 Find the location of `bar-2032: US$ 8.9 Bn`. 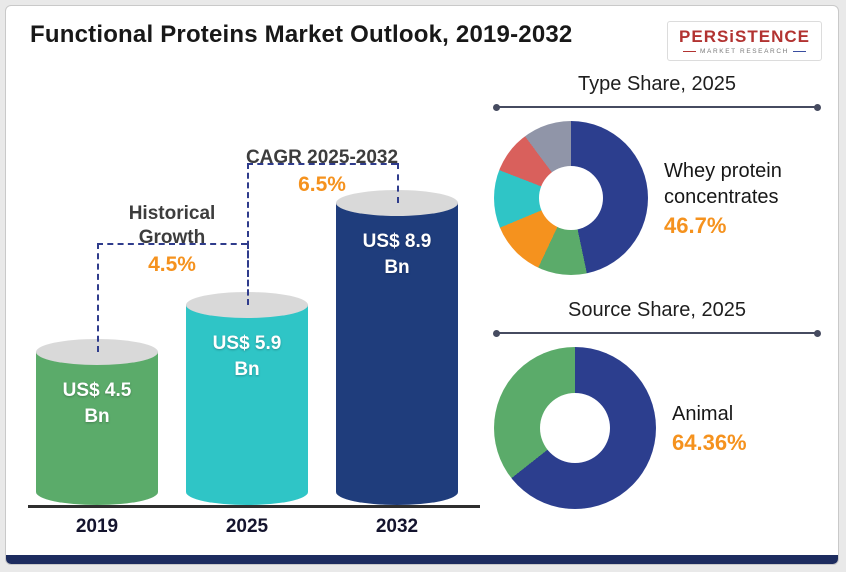

bar-2032: US$ 8.9 Bn is located at coordinates (397, 347).